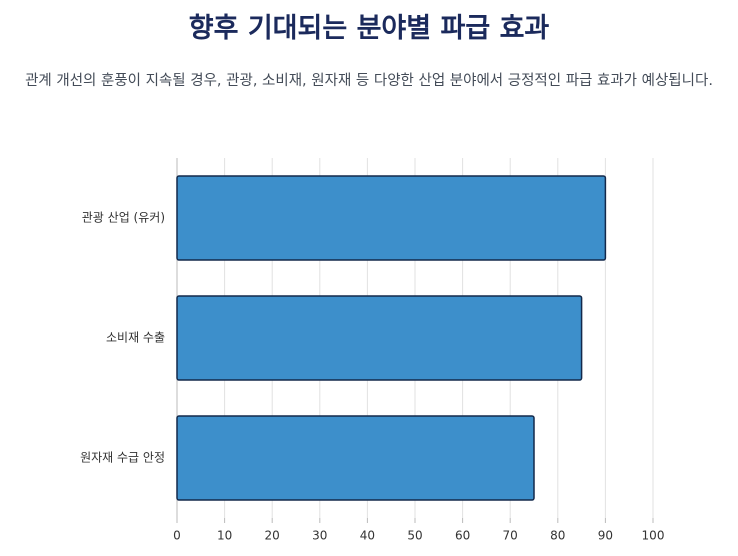 The image size is (738, 556). Describe the element at coordinates (224, 536) in the screenshot. I see `x-tick-label: 10` at that location.